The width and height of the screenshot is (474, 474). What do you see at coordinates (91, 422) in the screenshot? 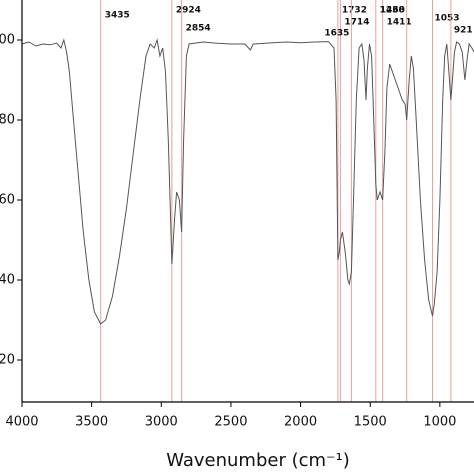
I see `x-tick-label: 3500` at bounding box center [91, 422].